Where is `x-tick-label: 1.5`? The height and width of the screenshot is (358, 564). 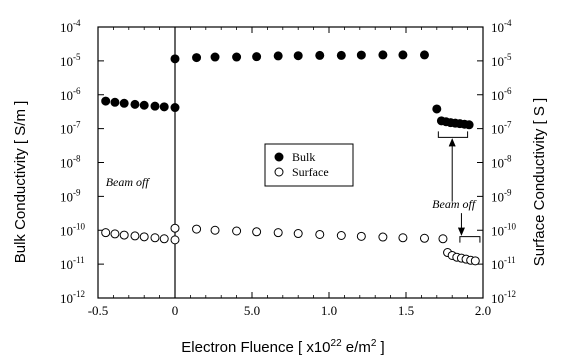
x-tick-label: 1.5 is located at coordinates (406, 310).